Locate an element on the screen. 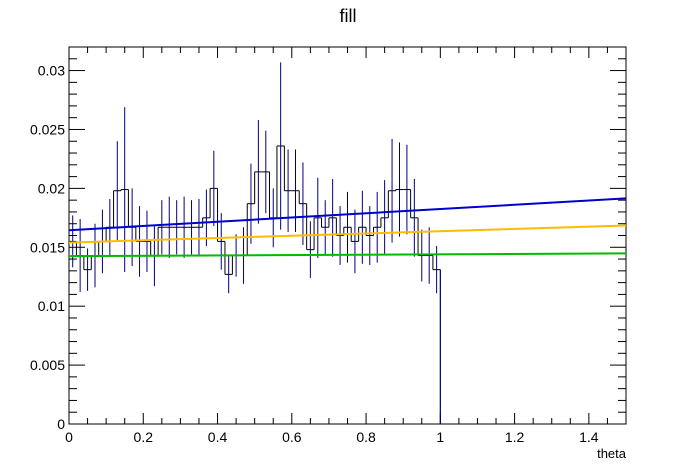  x-tick-label: 0 is located at coordinates (69, 437).